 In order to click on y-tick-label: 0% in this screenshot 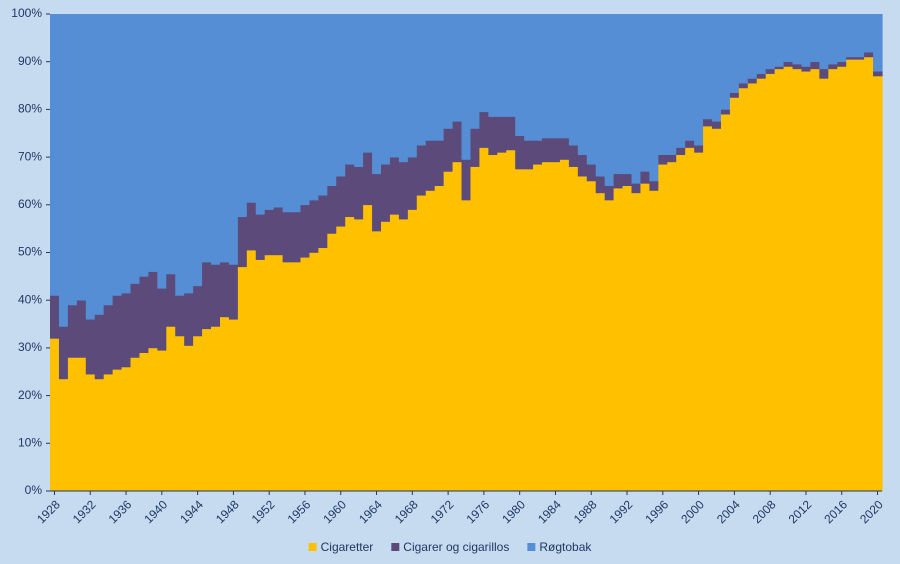, I will do `click(34, 490)`.